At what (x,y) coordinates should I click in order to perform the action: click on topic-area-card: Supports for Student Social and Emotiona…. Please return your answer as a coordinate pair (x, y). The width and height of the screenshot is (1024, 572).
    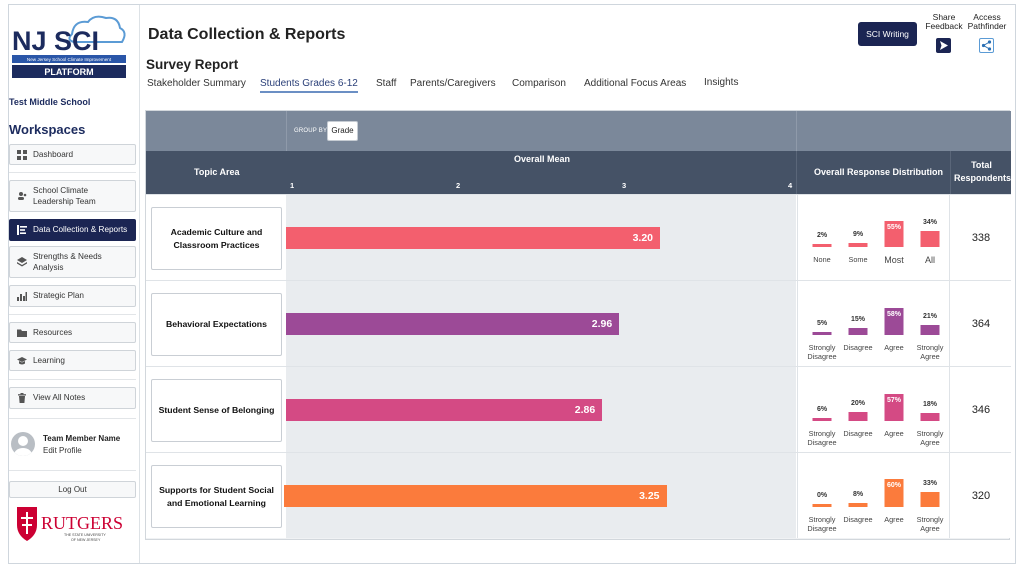
    Looking at the image, I should click on (216, 496).